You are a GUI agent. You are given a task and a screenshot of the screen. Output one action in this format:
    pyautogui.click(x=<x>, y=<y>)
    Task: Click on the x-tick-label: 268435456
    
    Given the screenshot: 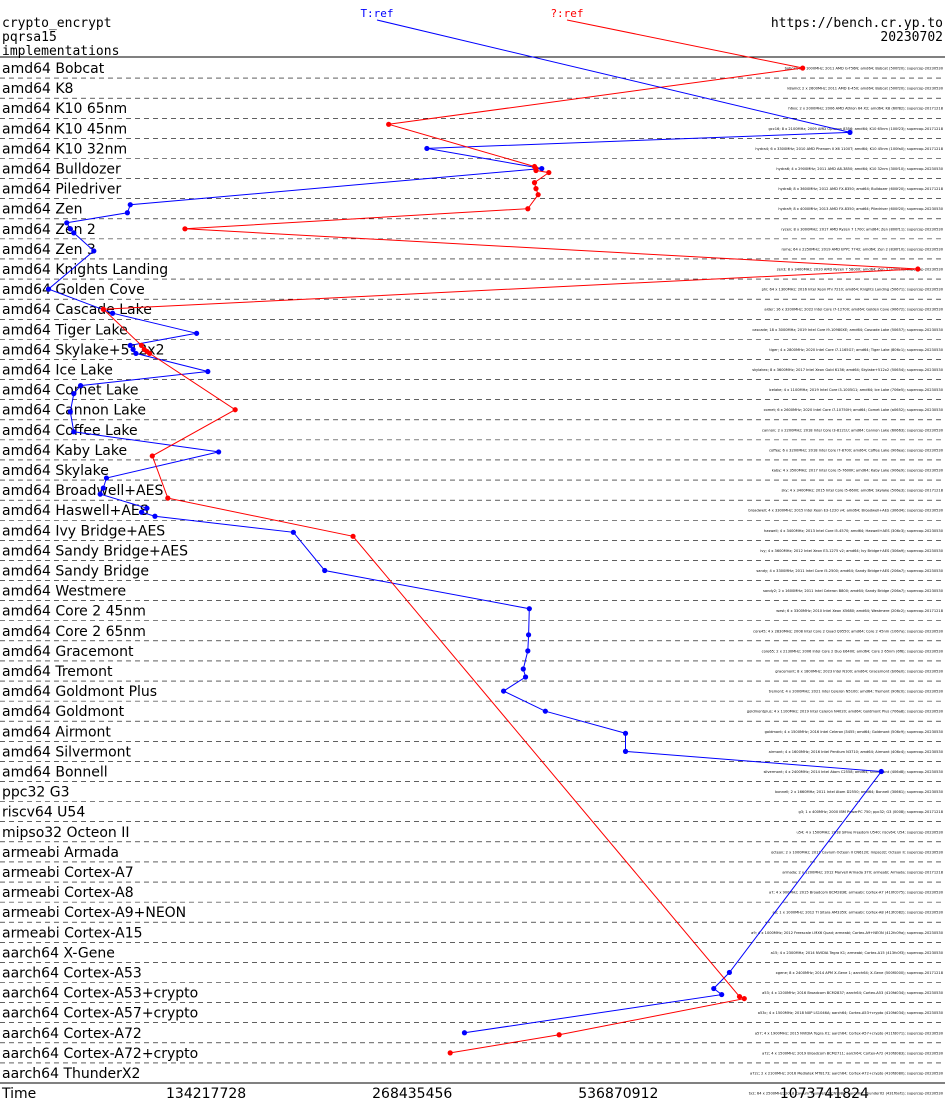 What is the action you would take?
    pyautogui.click(x=412, y=1094)
    